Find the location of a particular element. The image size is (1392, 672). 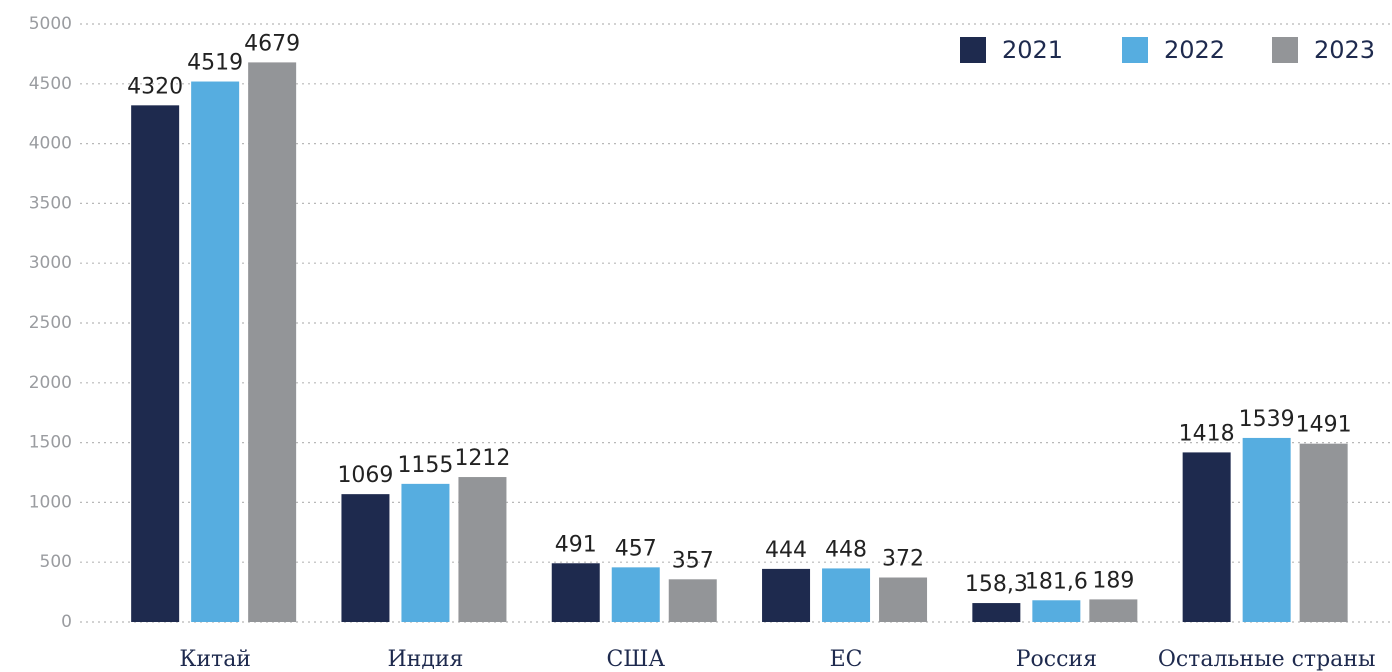

y-tick-label: 5000 is located at coordinates (50, 24).